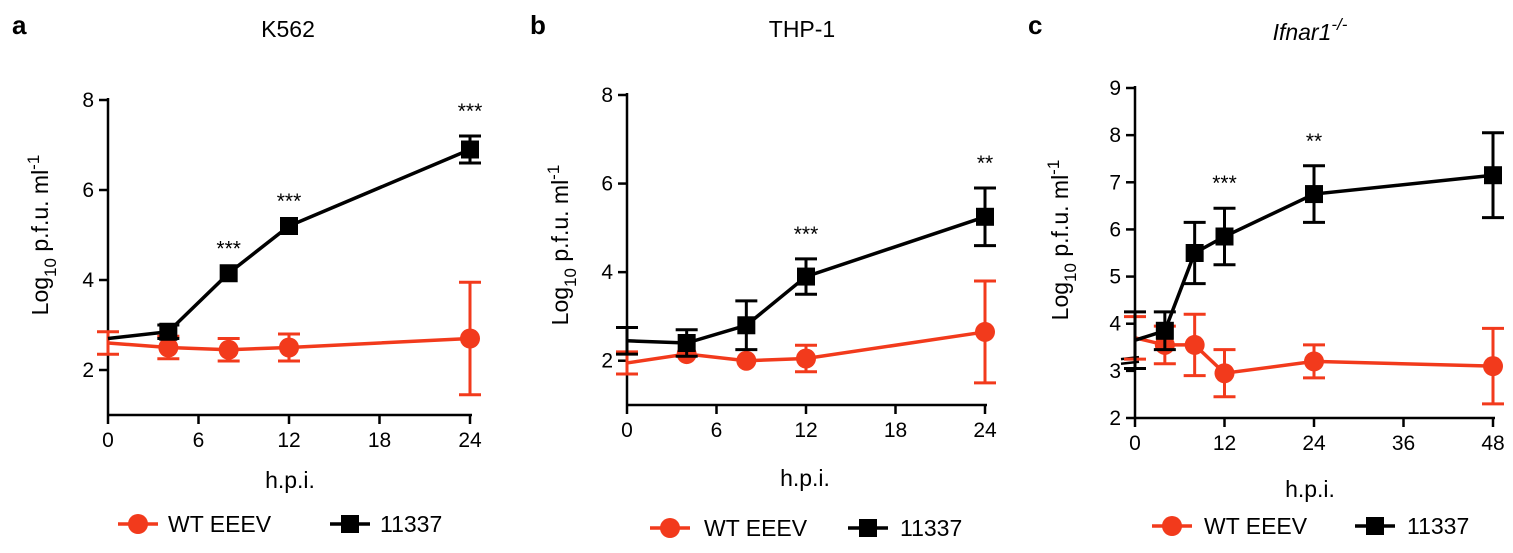  What do you see at coordinates (895, 430) in the screenshot?
I see `panel-b-xtick-label: 18` at bounding box center [895, 430].